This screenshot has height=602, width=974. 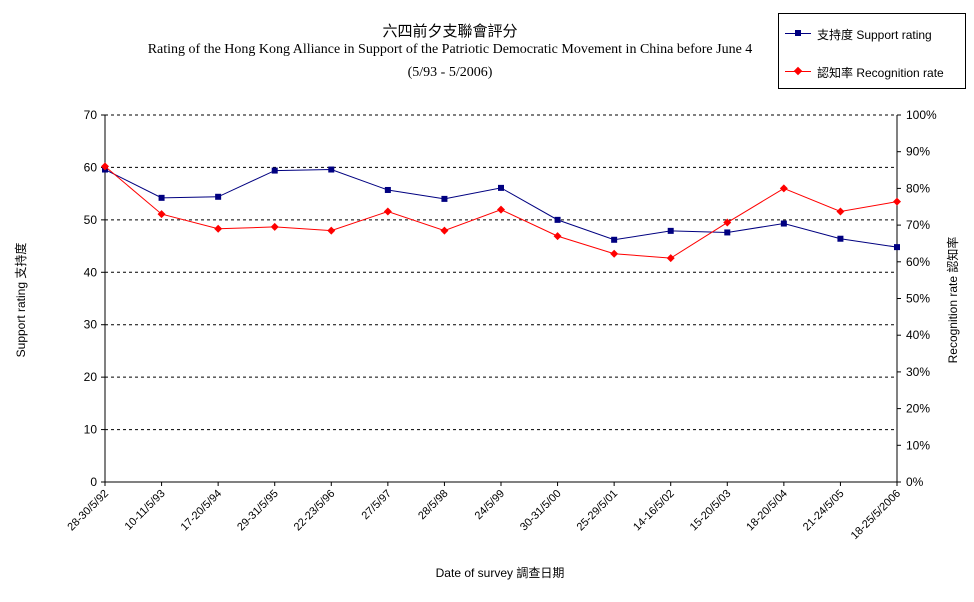 What do you see at coordinates (433, 505) in the screenshot?
I see `x-tick-label: 28/5/98` at bounding box center [433, 505].